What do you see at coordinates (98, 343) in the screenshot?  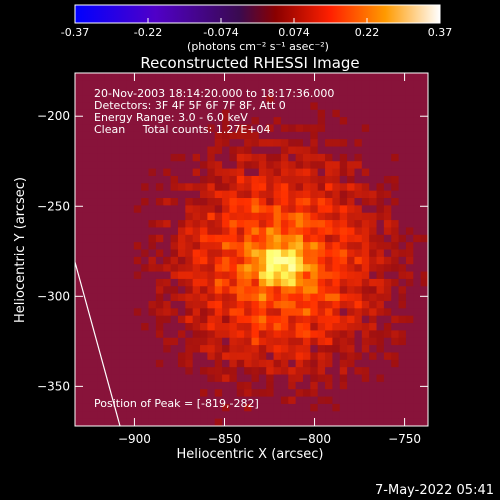 I see `solar-limb-line` at bounding box center [98, 343].